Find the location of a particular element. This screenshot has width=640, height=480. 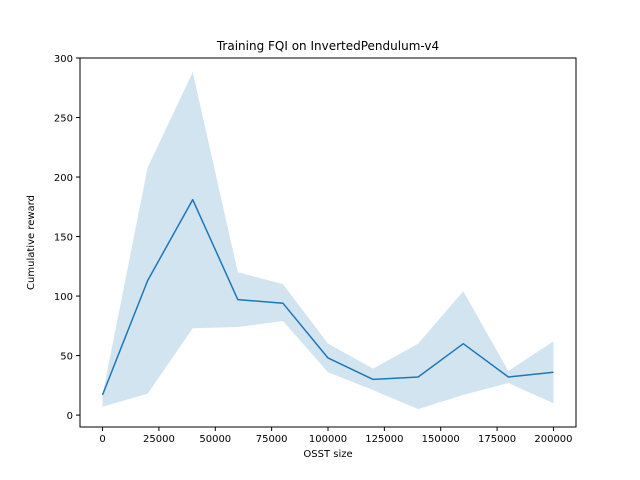

y-axis-ticks: 0 50 100 150 200 250 300 is located at coordinates (67, 238).